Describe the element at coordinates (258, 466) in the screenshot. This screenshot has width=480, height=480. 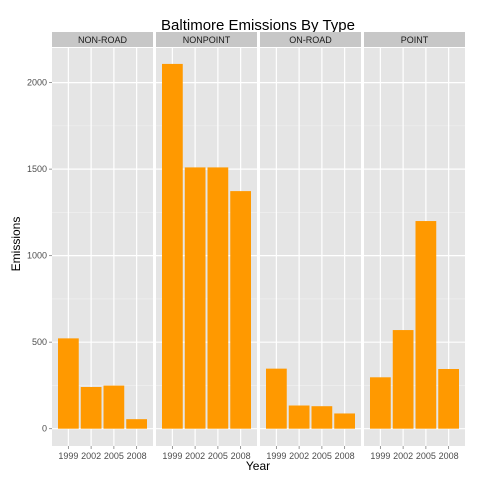
I see `x-axis-title: Year` at that location.